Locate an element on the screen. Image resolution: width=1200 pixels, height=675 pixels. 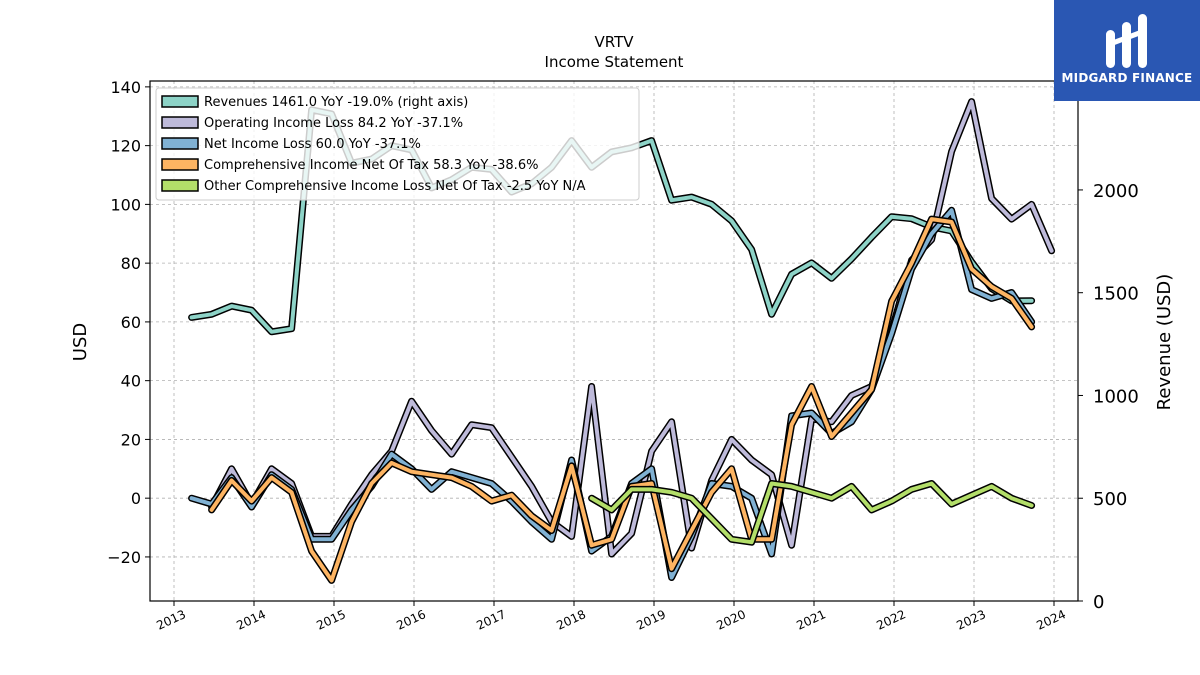
y-tick-label: 40 is located at coordinates (131, 381).